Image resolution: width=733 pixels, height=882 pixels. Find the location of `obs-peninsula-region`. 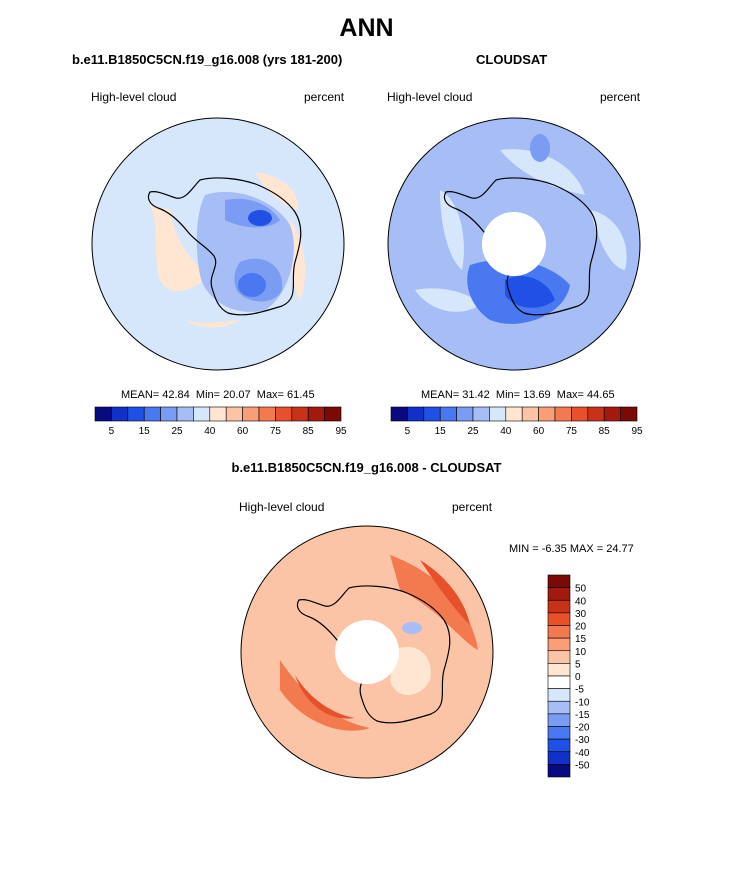

obs-peninsula-region is located at coordinates (452, 230).